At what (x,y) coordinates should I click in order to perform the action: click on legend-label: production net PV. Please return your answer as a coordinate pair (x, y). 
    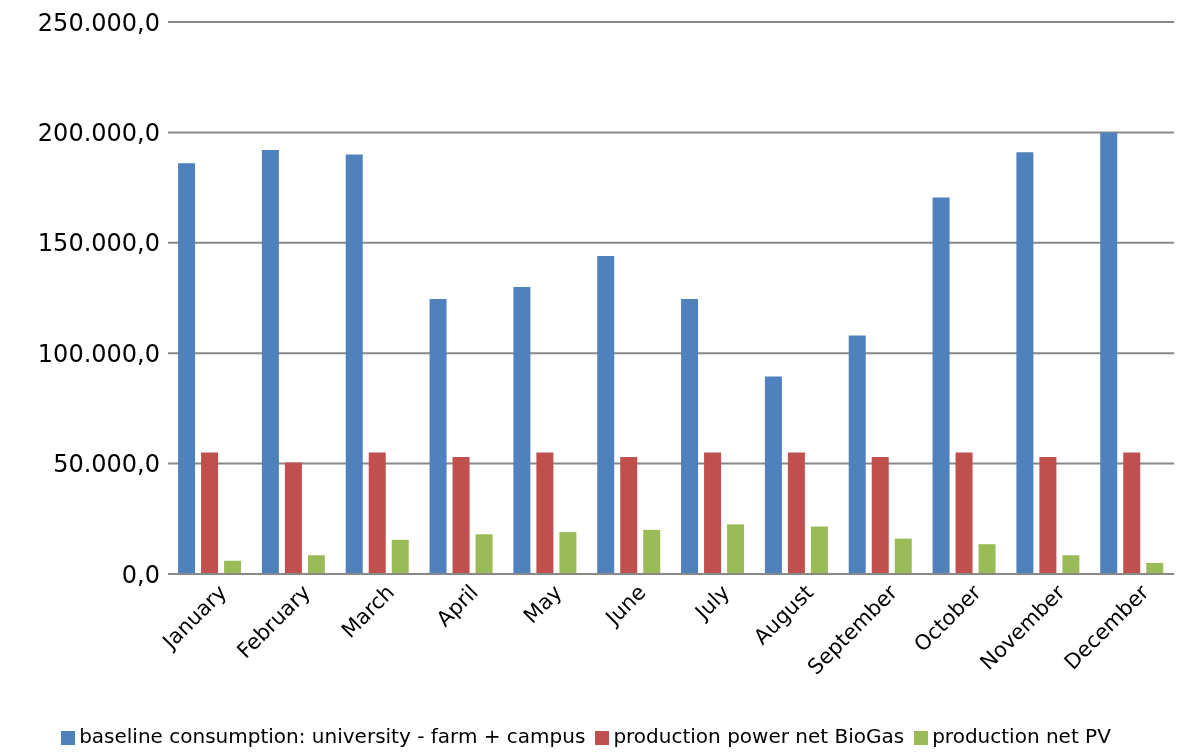
    Looking at the image, I should click on (1021, 736).